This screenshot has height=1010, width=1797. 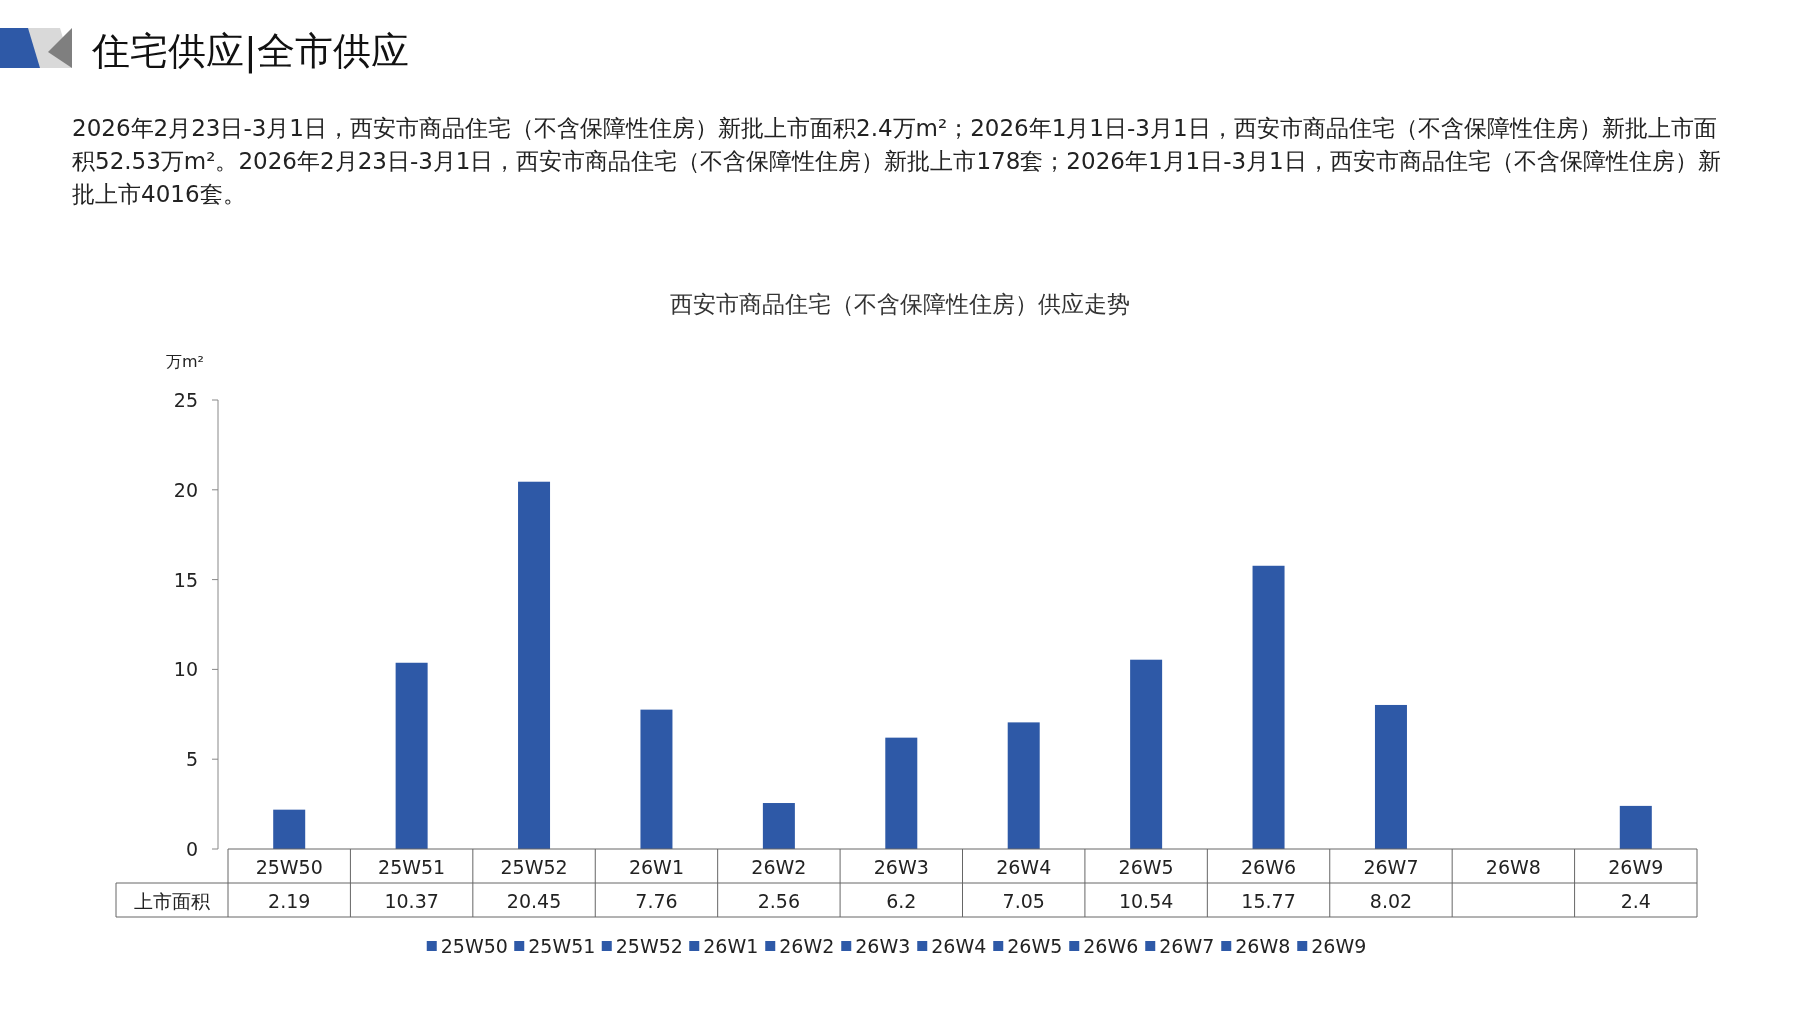 What do you see at coordinates (807, 946) in the screenshot?
I see `category-label: 26W2` at bounding box center [807, 946].